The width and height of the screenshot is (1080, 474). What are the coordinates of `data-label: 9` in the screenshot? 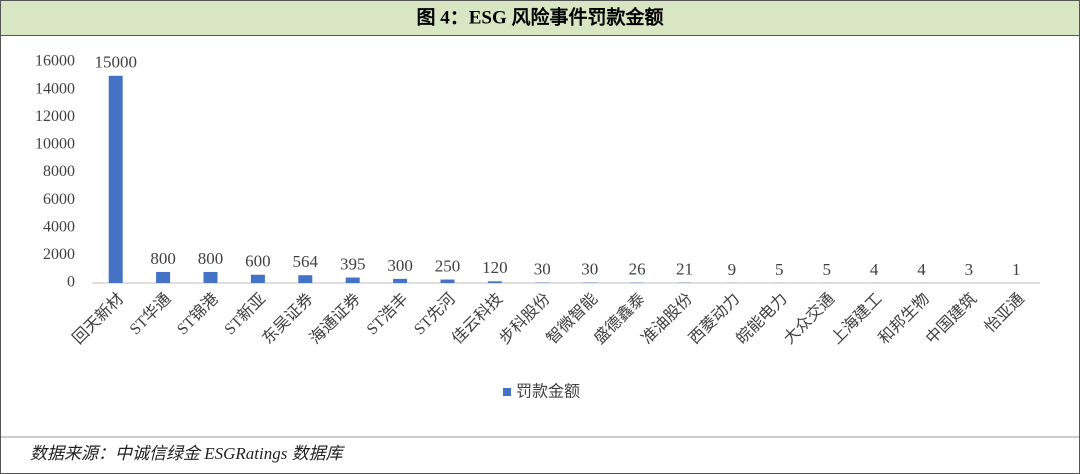 It's located at (732, 269).